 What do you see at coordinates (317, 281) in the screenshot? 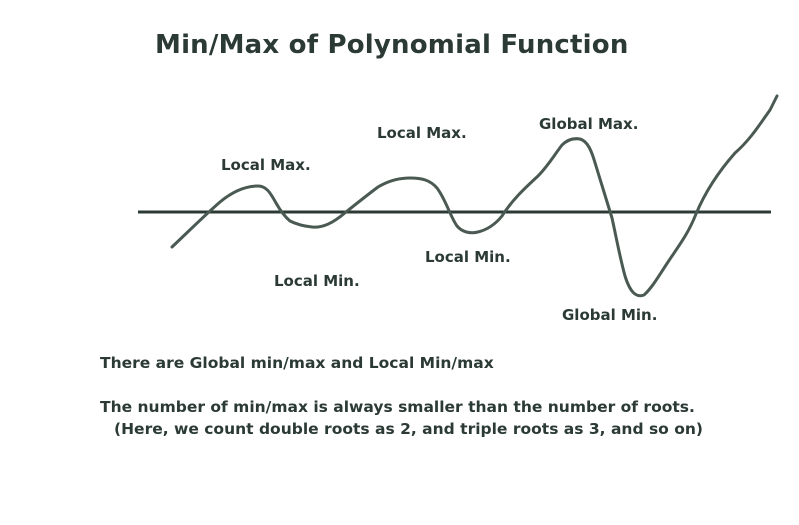
I see `local-min-label-1: Local Min.` at bounding box center [317, 281].